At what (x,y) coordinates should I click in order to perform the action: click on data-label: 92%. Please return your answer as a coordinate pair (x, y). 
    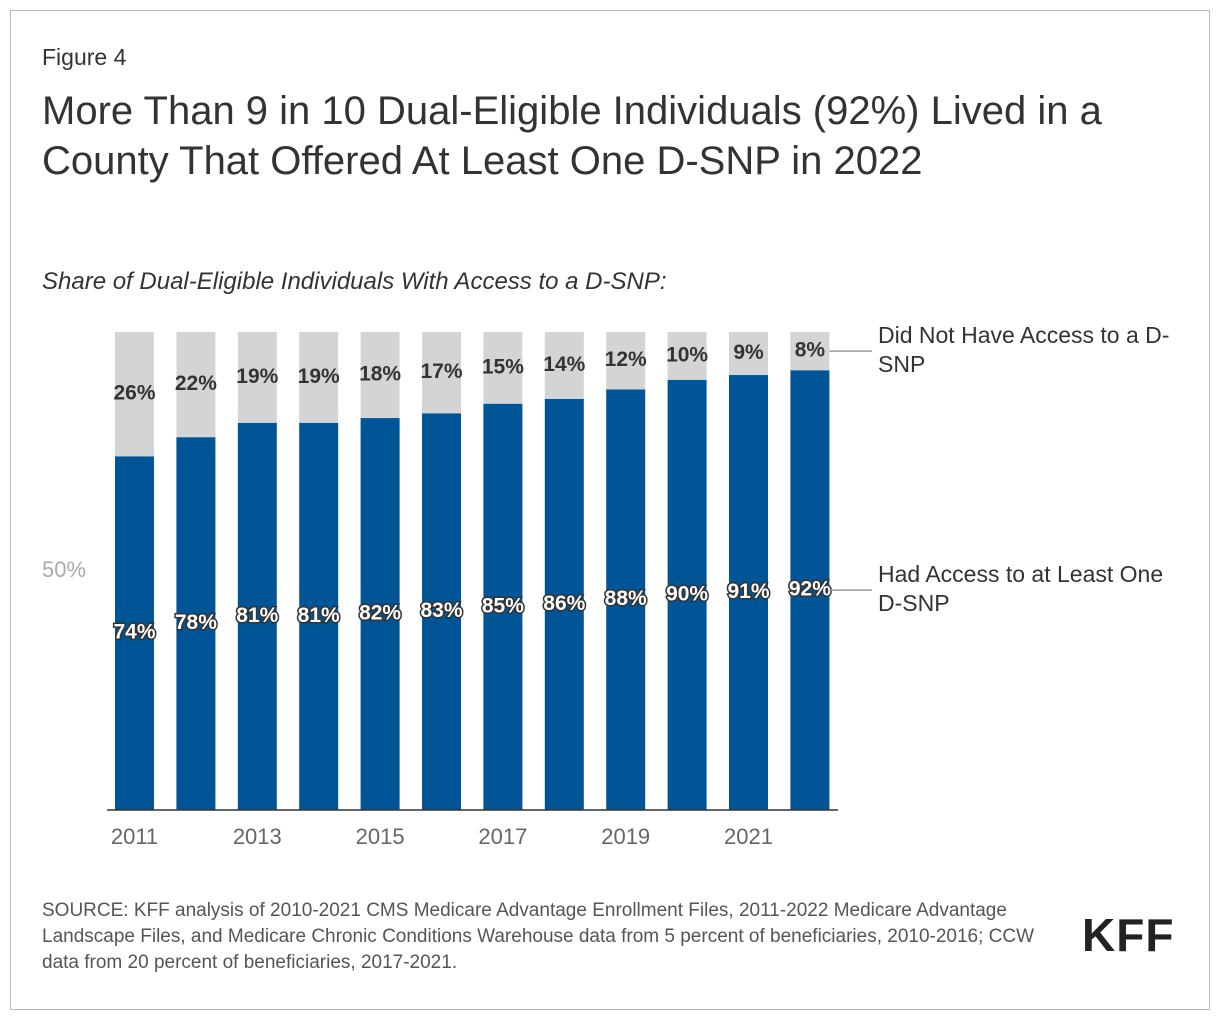
    Looking at the image, I should click on (810, 589).